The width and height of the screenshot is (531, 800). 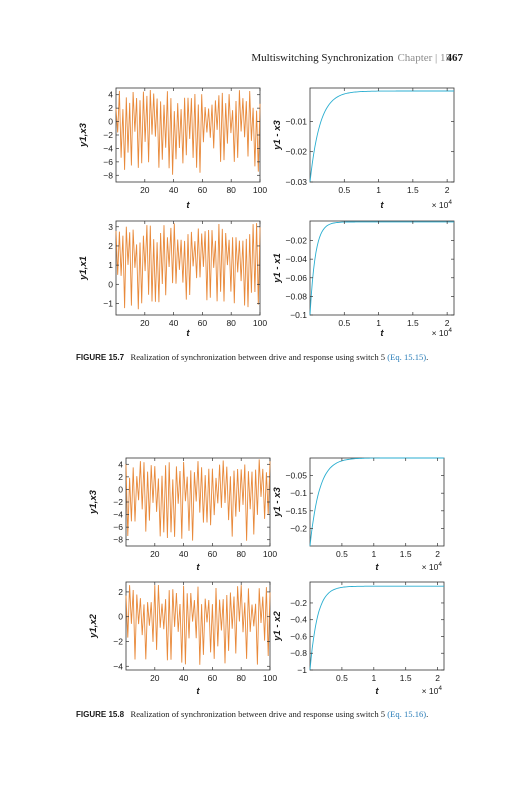 What do you see at coordinates (110, 265) in the screenshot?
I see `y-tick-label: 1` at bounding box center [110, 265].